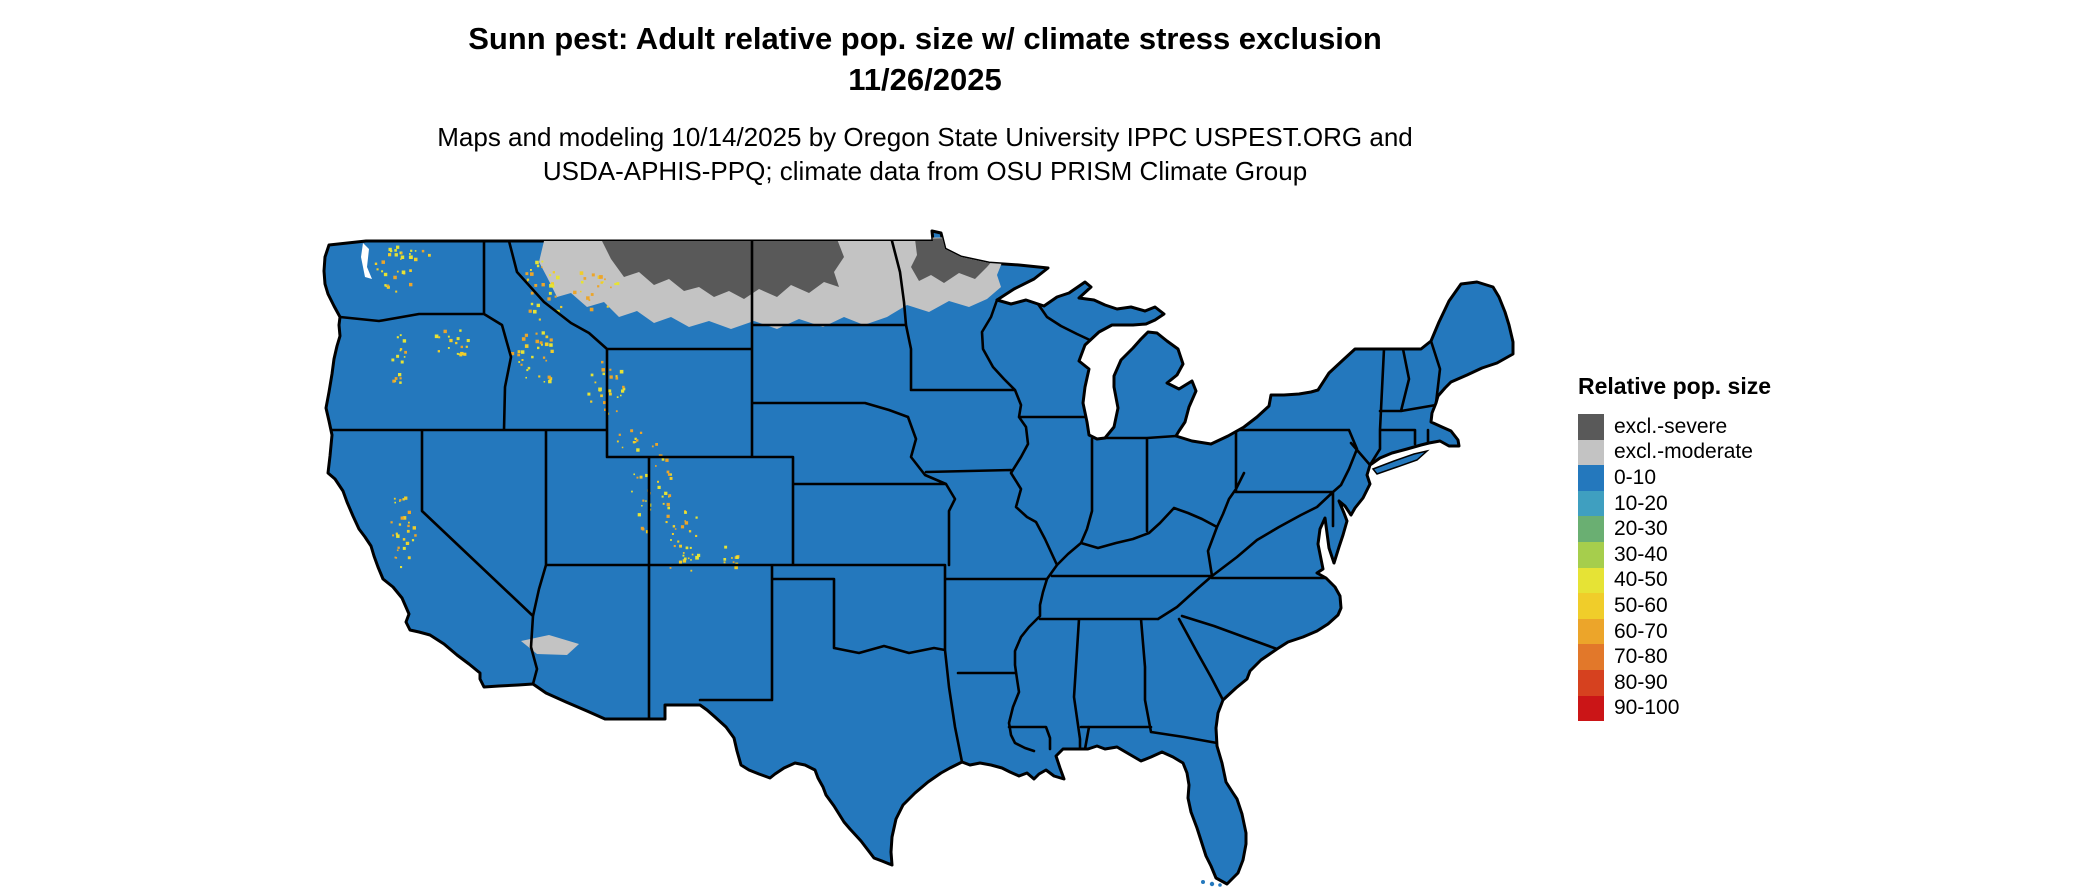 Image resolution: width=2100 pixels, height=892 pixels. Describe the element at coordinates (1641, 631) in the screenshot. I see `legend-item-label: 60-70` at that location.